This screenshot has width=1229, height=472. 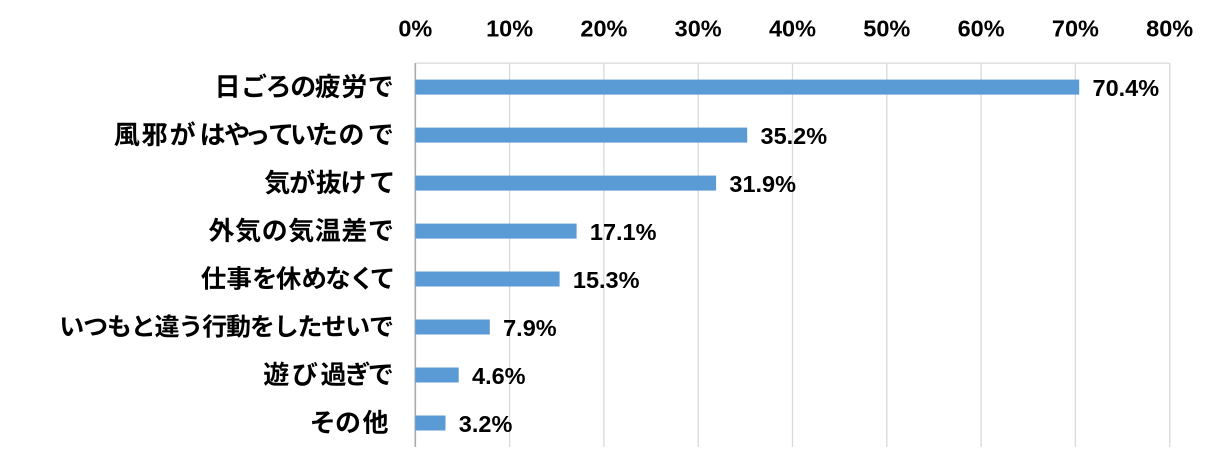 What do you see at coordinates (415, 29) in the screenshot?
I see `svg-text: 0%` at bounding box center [415, 29].